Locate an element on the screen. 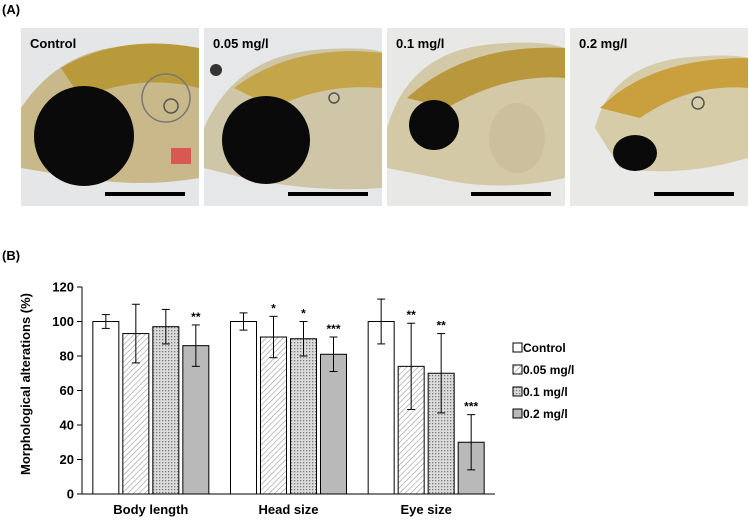  y-tick-label: 20 is located at coordinates (67, 459).